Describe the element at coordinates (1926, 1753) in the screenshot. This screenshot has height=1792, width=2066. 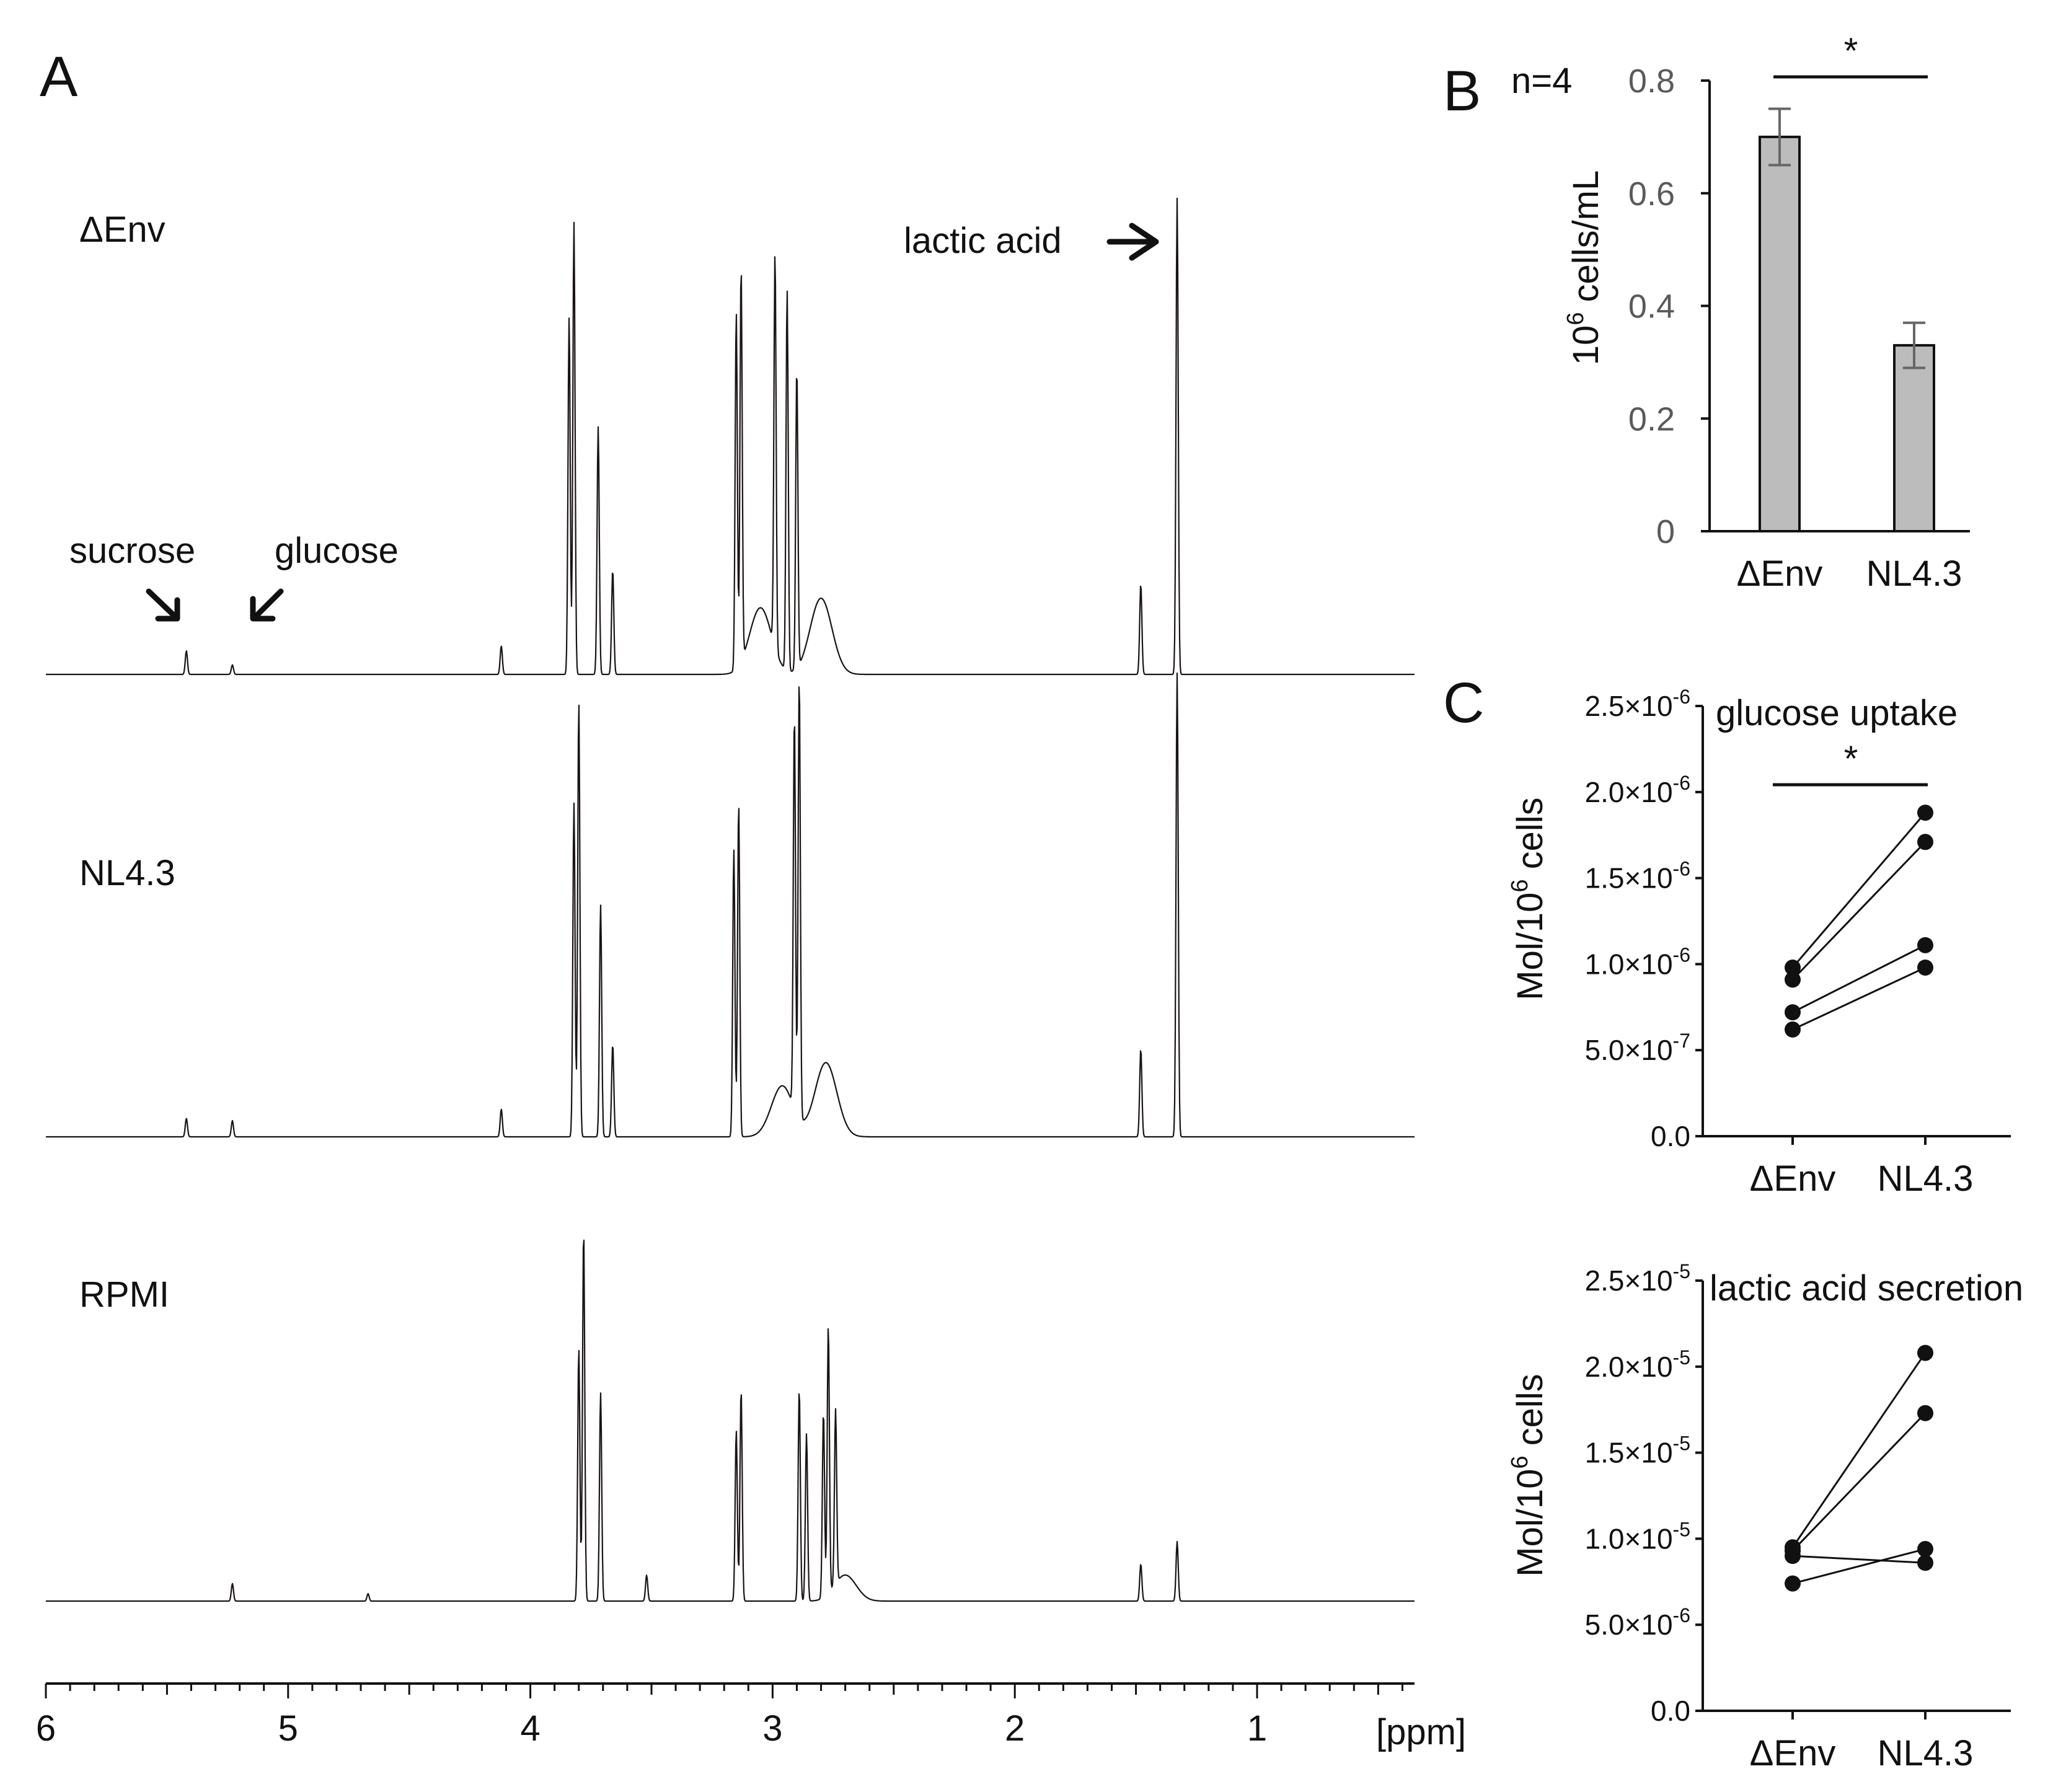
I see `lactic-category-label: NL4.3` at that location.